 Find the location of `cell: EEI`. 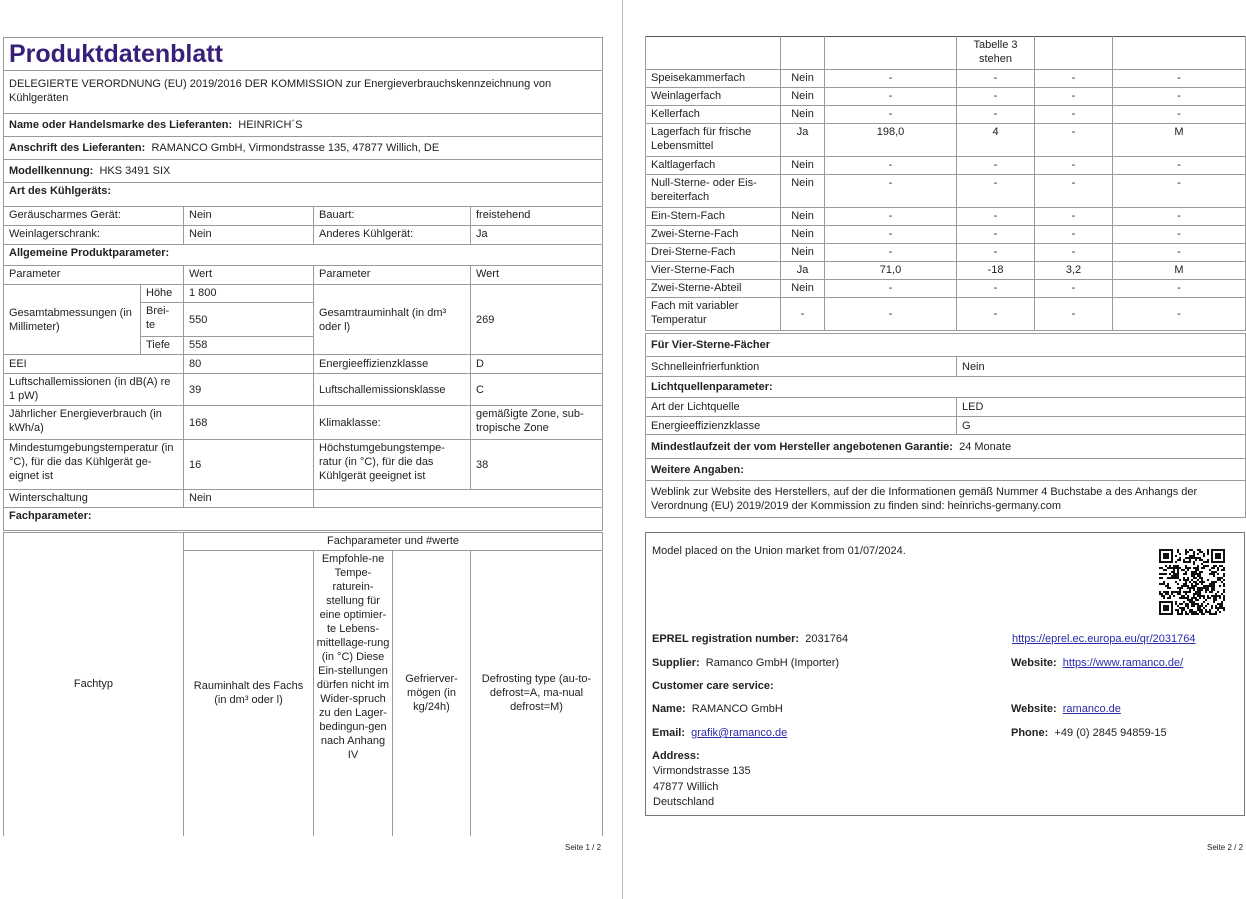

cell: EEI is located at coordinates (93, 364).